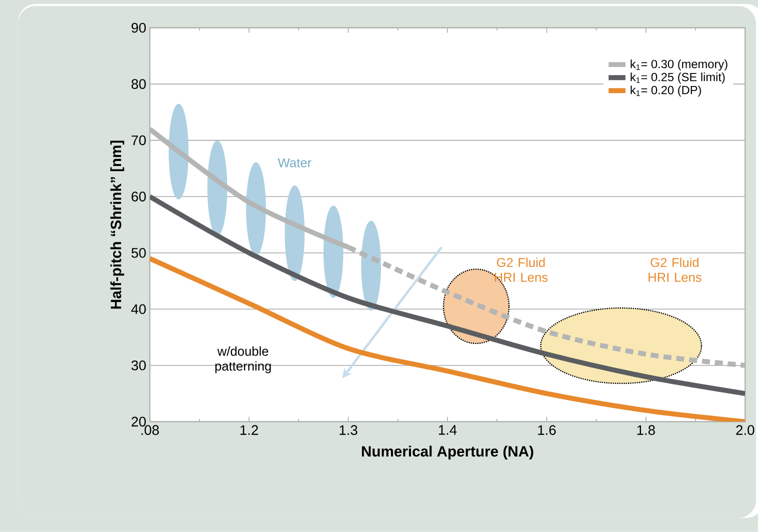  I want to click on x-tick-label: 1.6, so click(547, 430).